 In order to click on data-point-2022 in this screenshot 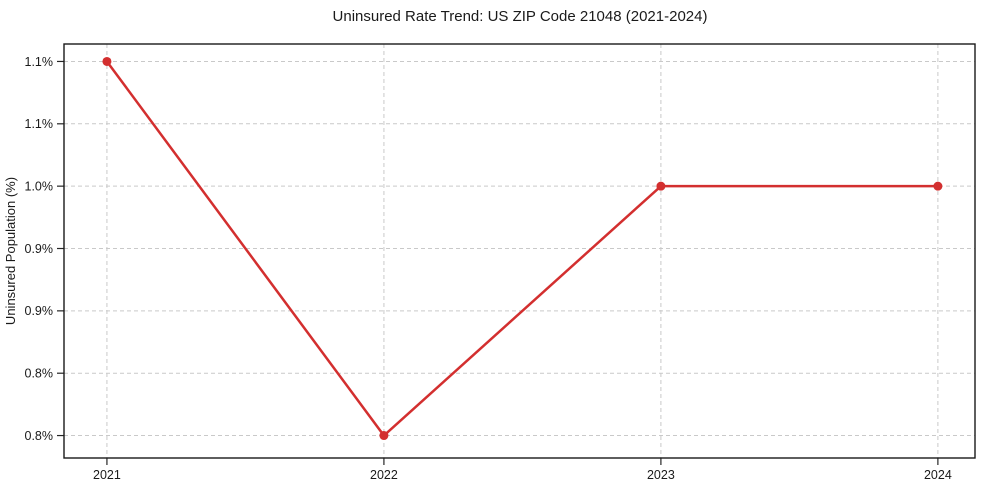, I will do `click(384, 436)`.